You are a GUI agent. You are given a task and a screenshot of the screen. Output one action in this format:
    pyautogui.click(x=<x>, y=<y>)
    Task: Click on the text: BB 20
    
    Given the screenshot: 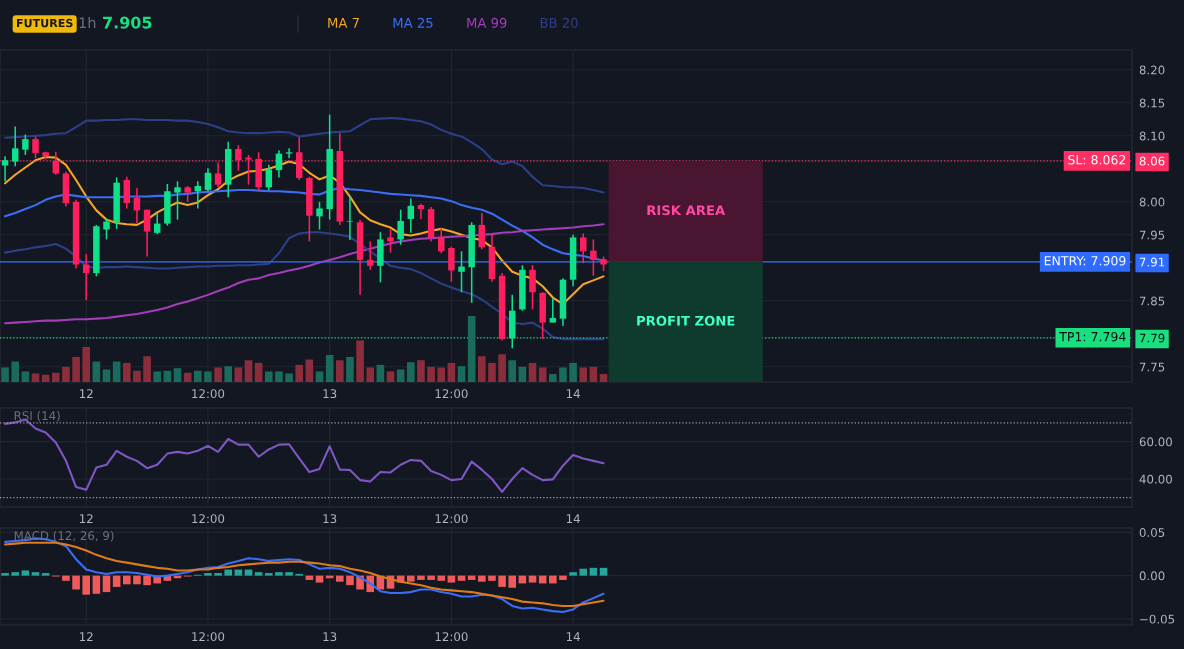 What is the action you would take?
    pyautogui.click(x=559, y=22)
    